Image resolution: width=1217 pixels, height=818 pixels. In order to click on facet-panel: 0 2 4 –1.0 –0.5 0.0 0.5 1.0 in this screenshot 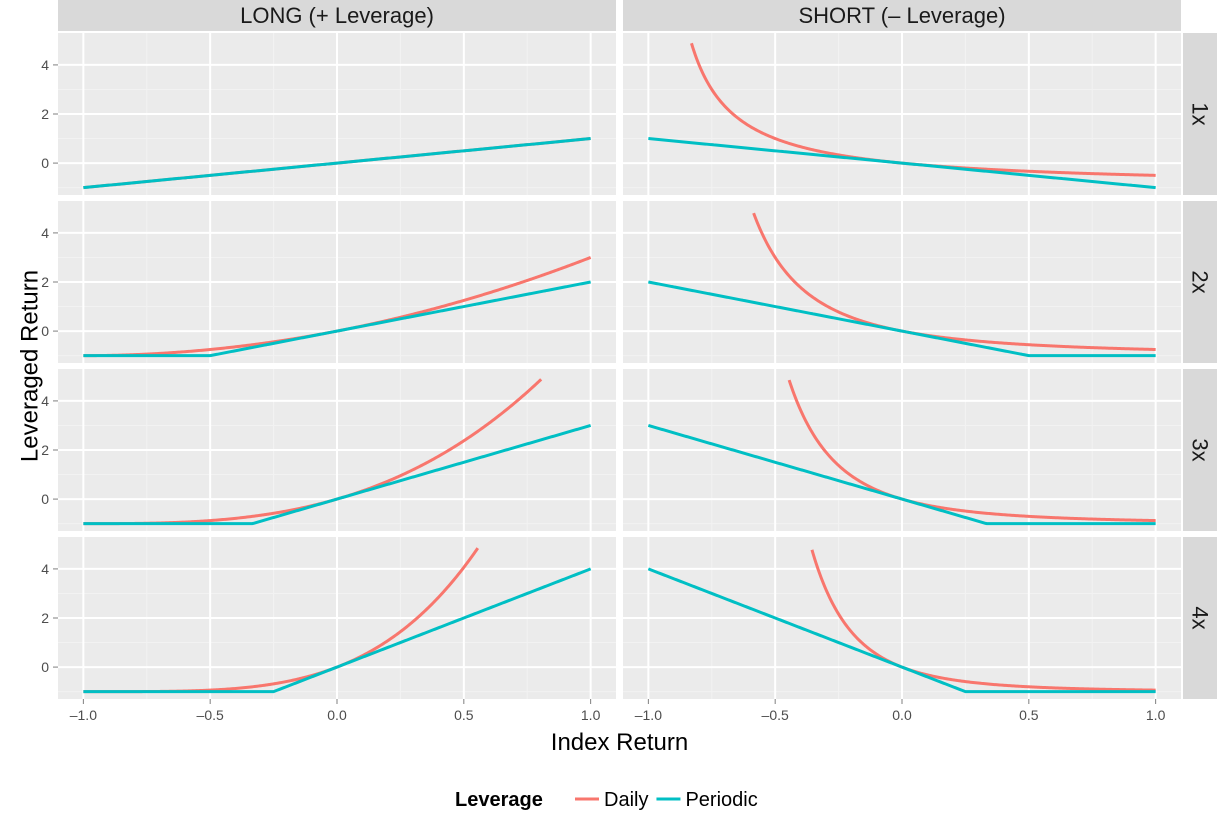, I will do `click(328, 630)`.